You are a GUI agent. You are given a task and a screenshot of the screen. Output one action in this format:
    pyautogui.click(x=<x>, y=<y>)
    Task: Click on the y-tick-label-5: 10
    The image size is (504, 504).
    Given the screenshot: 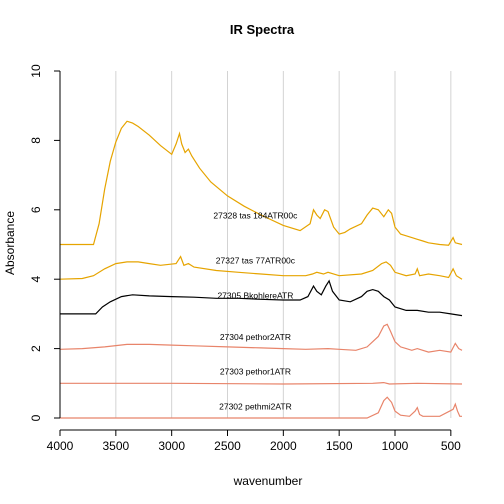 What is the action you would take?
    pyautogui.click(x=36, y=71)
    